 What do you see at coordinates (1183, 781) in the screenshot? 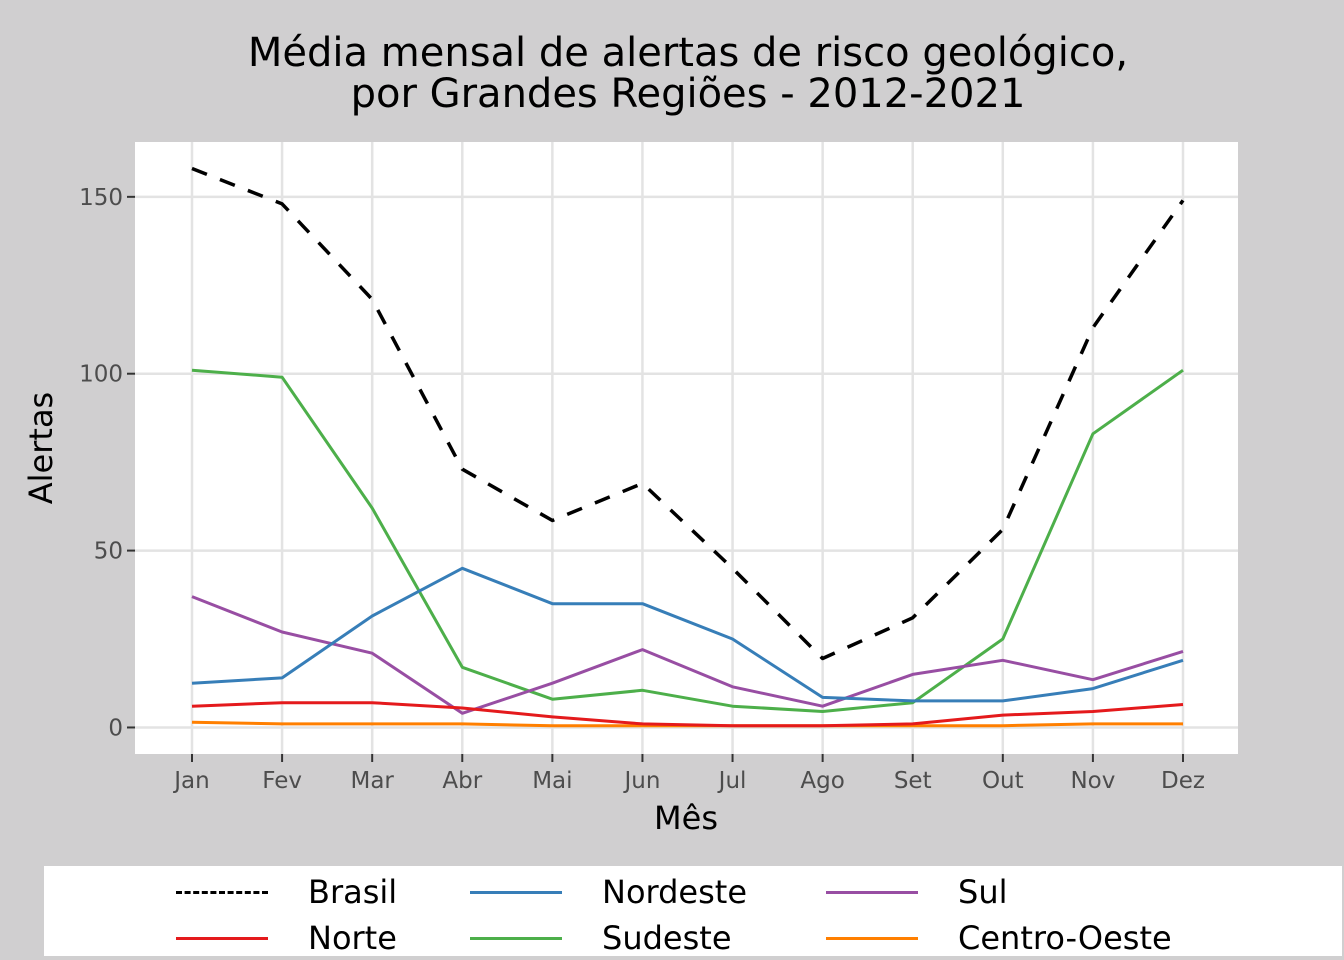
I see `x-tick-label: Dez` at bounding box center [1183, 781].